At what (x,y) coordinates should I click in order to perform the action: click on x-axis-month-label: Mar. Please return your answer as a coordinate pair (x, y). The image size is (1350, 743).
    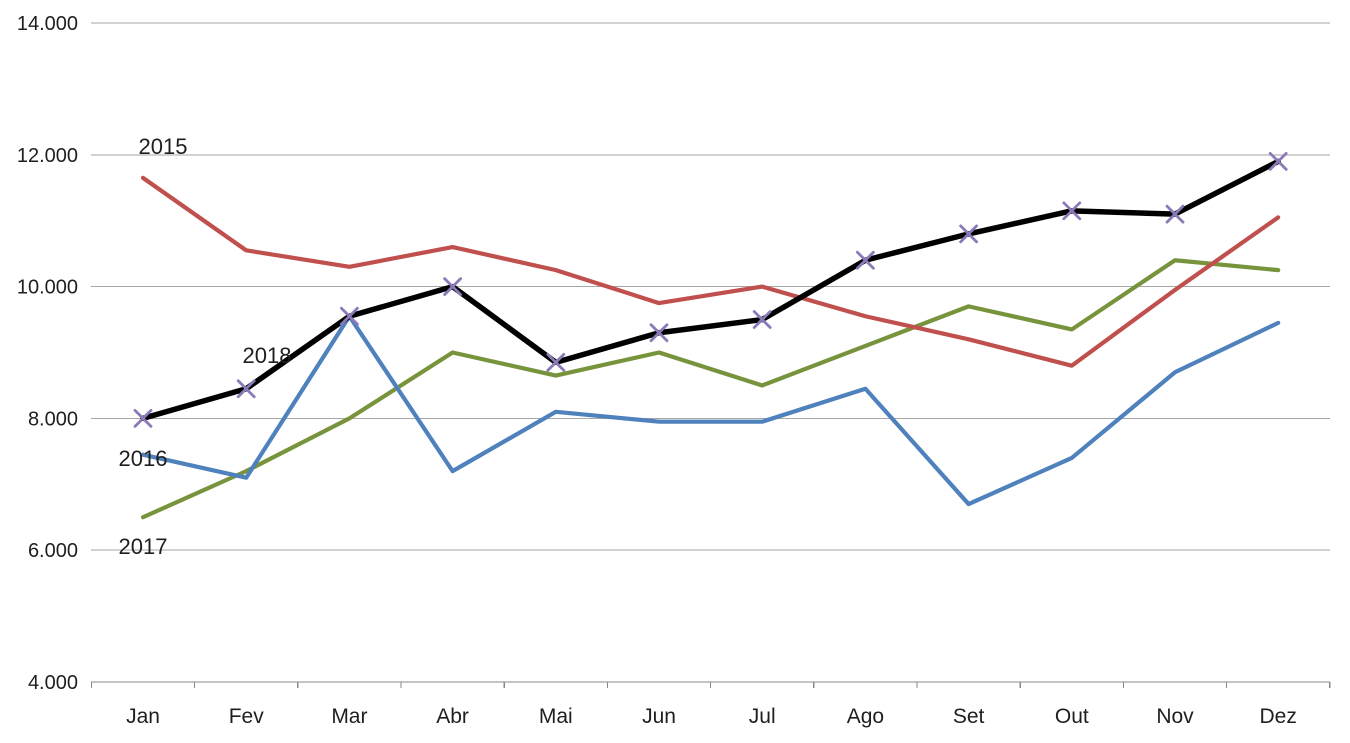
    Looking at the image, I should click on (349, 716).